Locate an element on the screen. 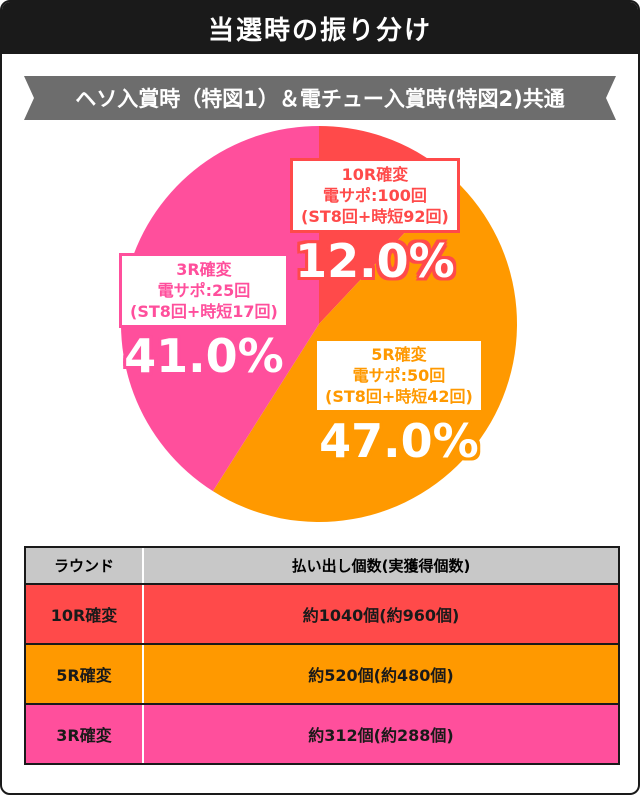  table-row: 10R確変 約1040個(約960個) is located at coordinates (322, 615).